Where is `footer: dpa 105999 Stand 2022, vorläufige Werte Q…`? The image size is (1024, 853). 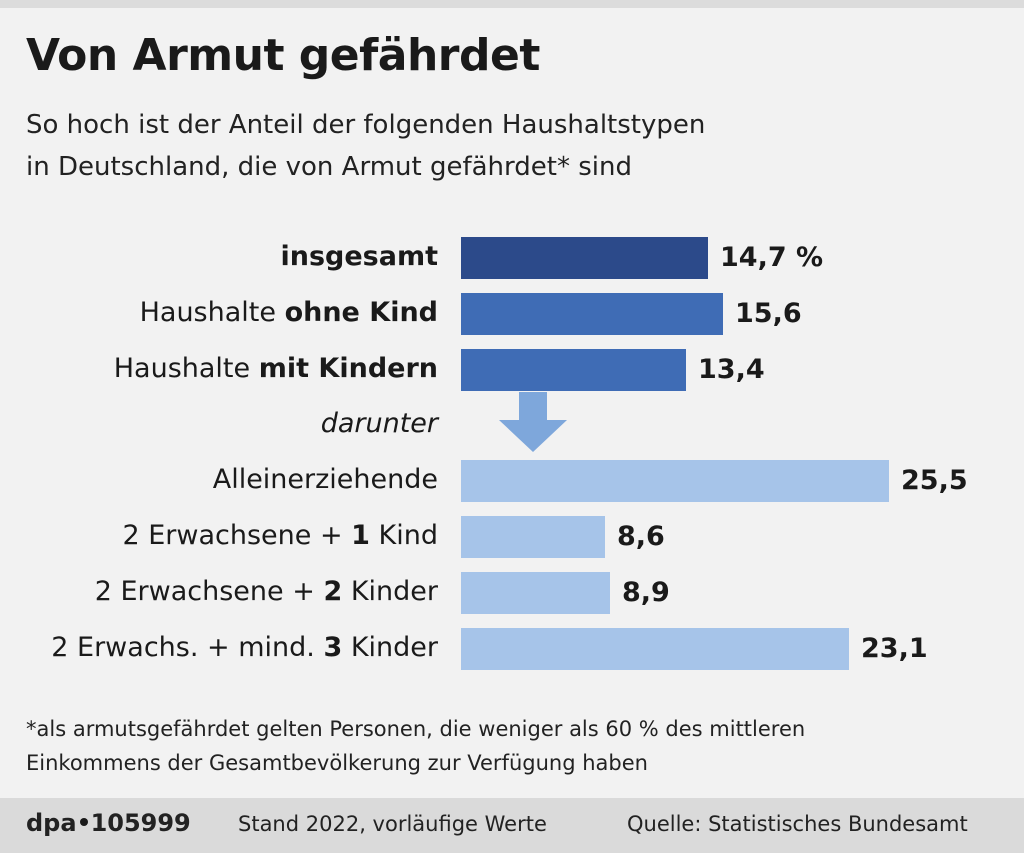
footer: dpa 105999 Stand 2022, vorläufige Werte Q… is located at coordinates (512, 825).